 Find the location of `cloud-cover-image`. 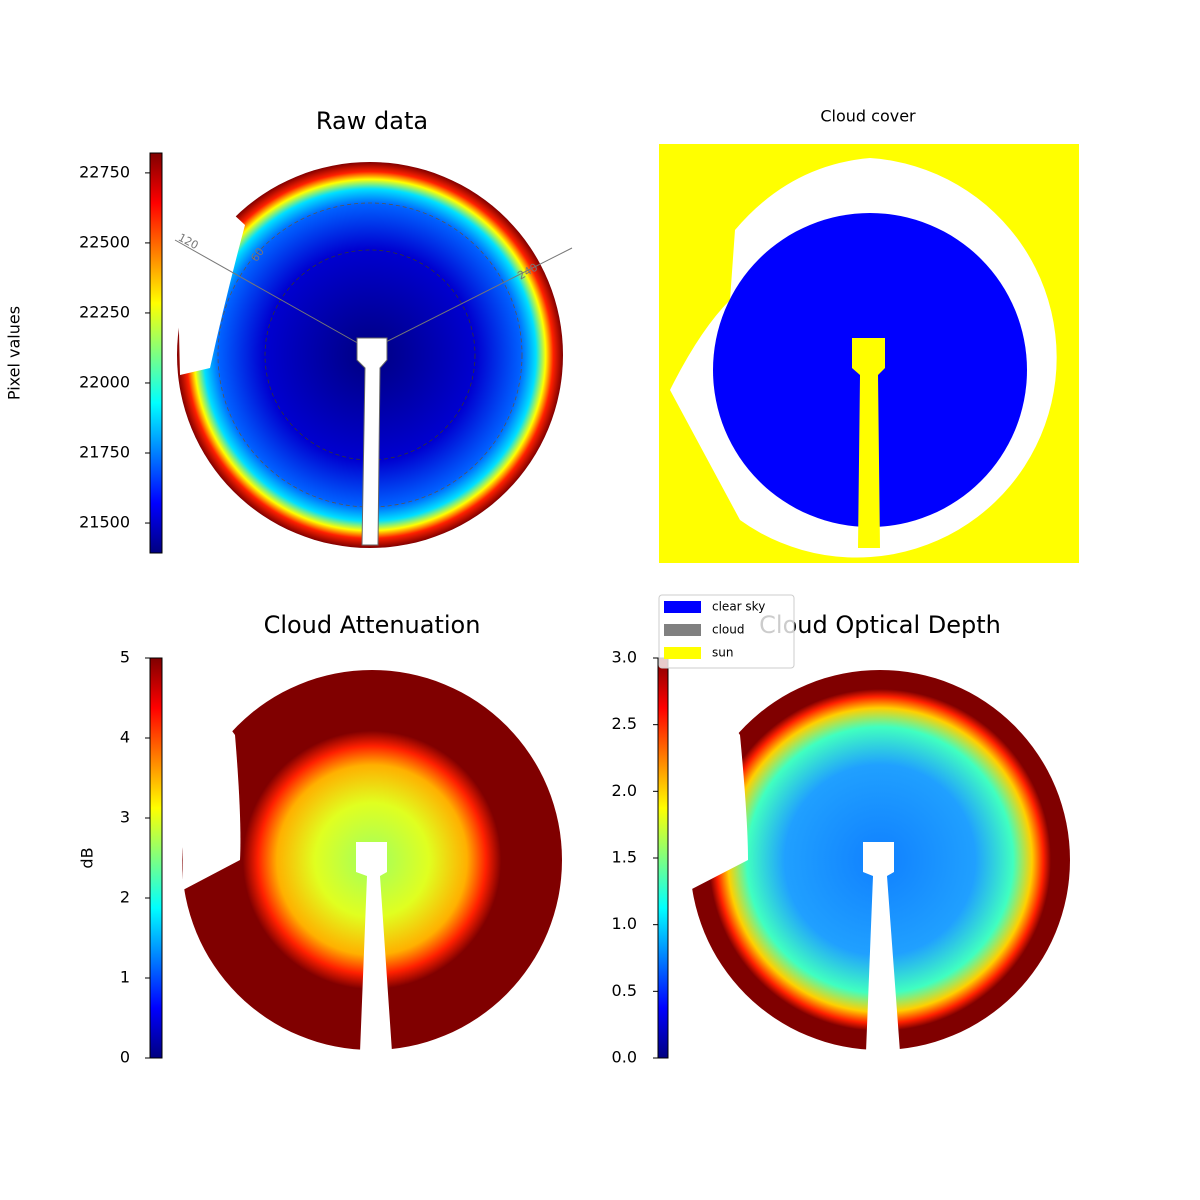

cloud-cover-image is located at coordinates (869, 353).